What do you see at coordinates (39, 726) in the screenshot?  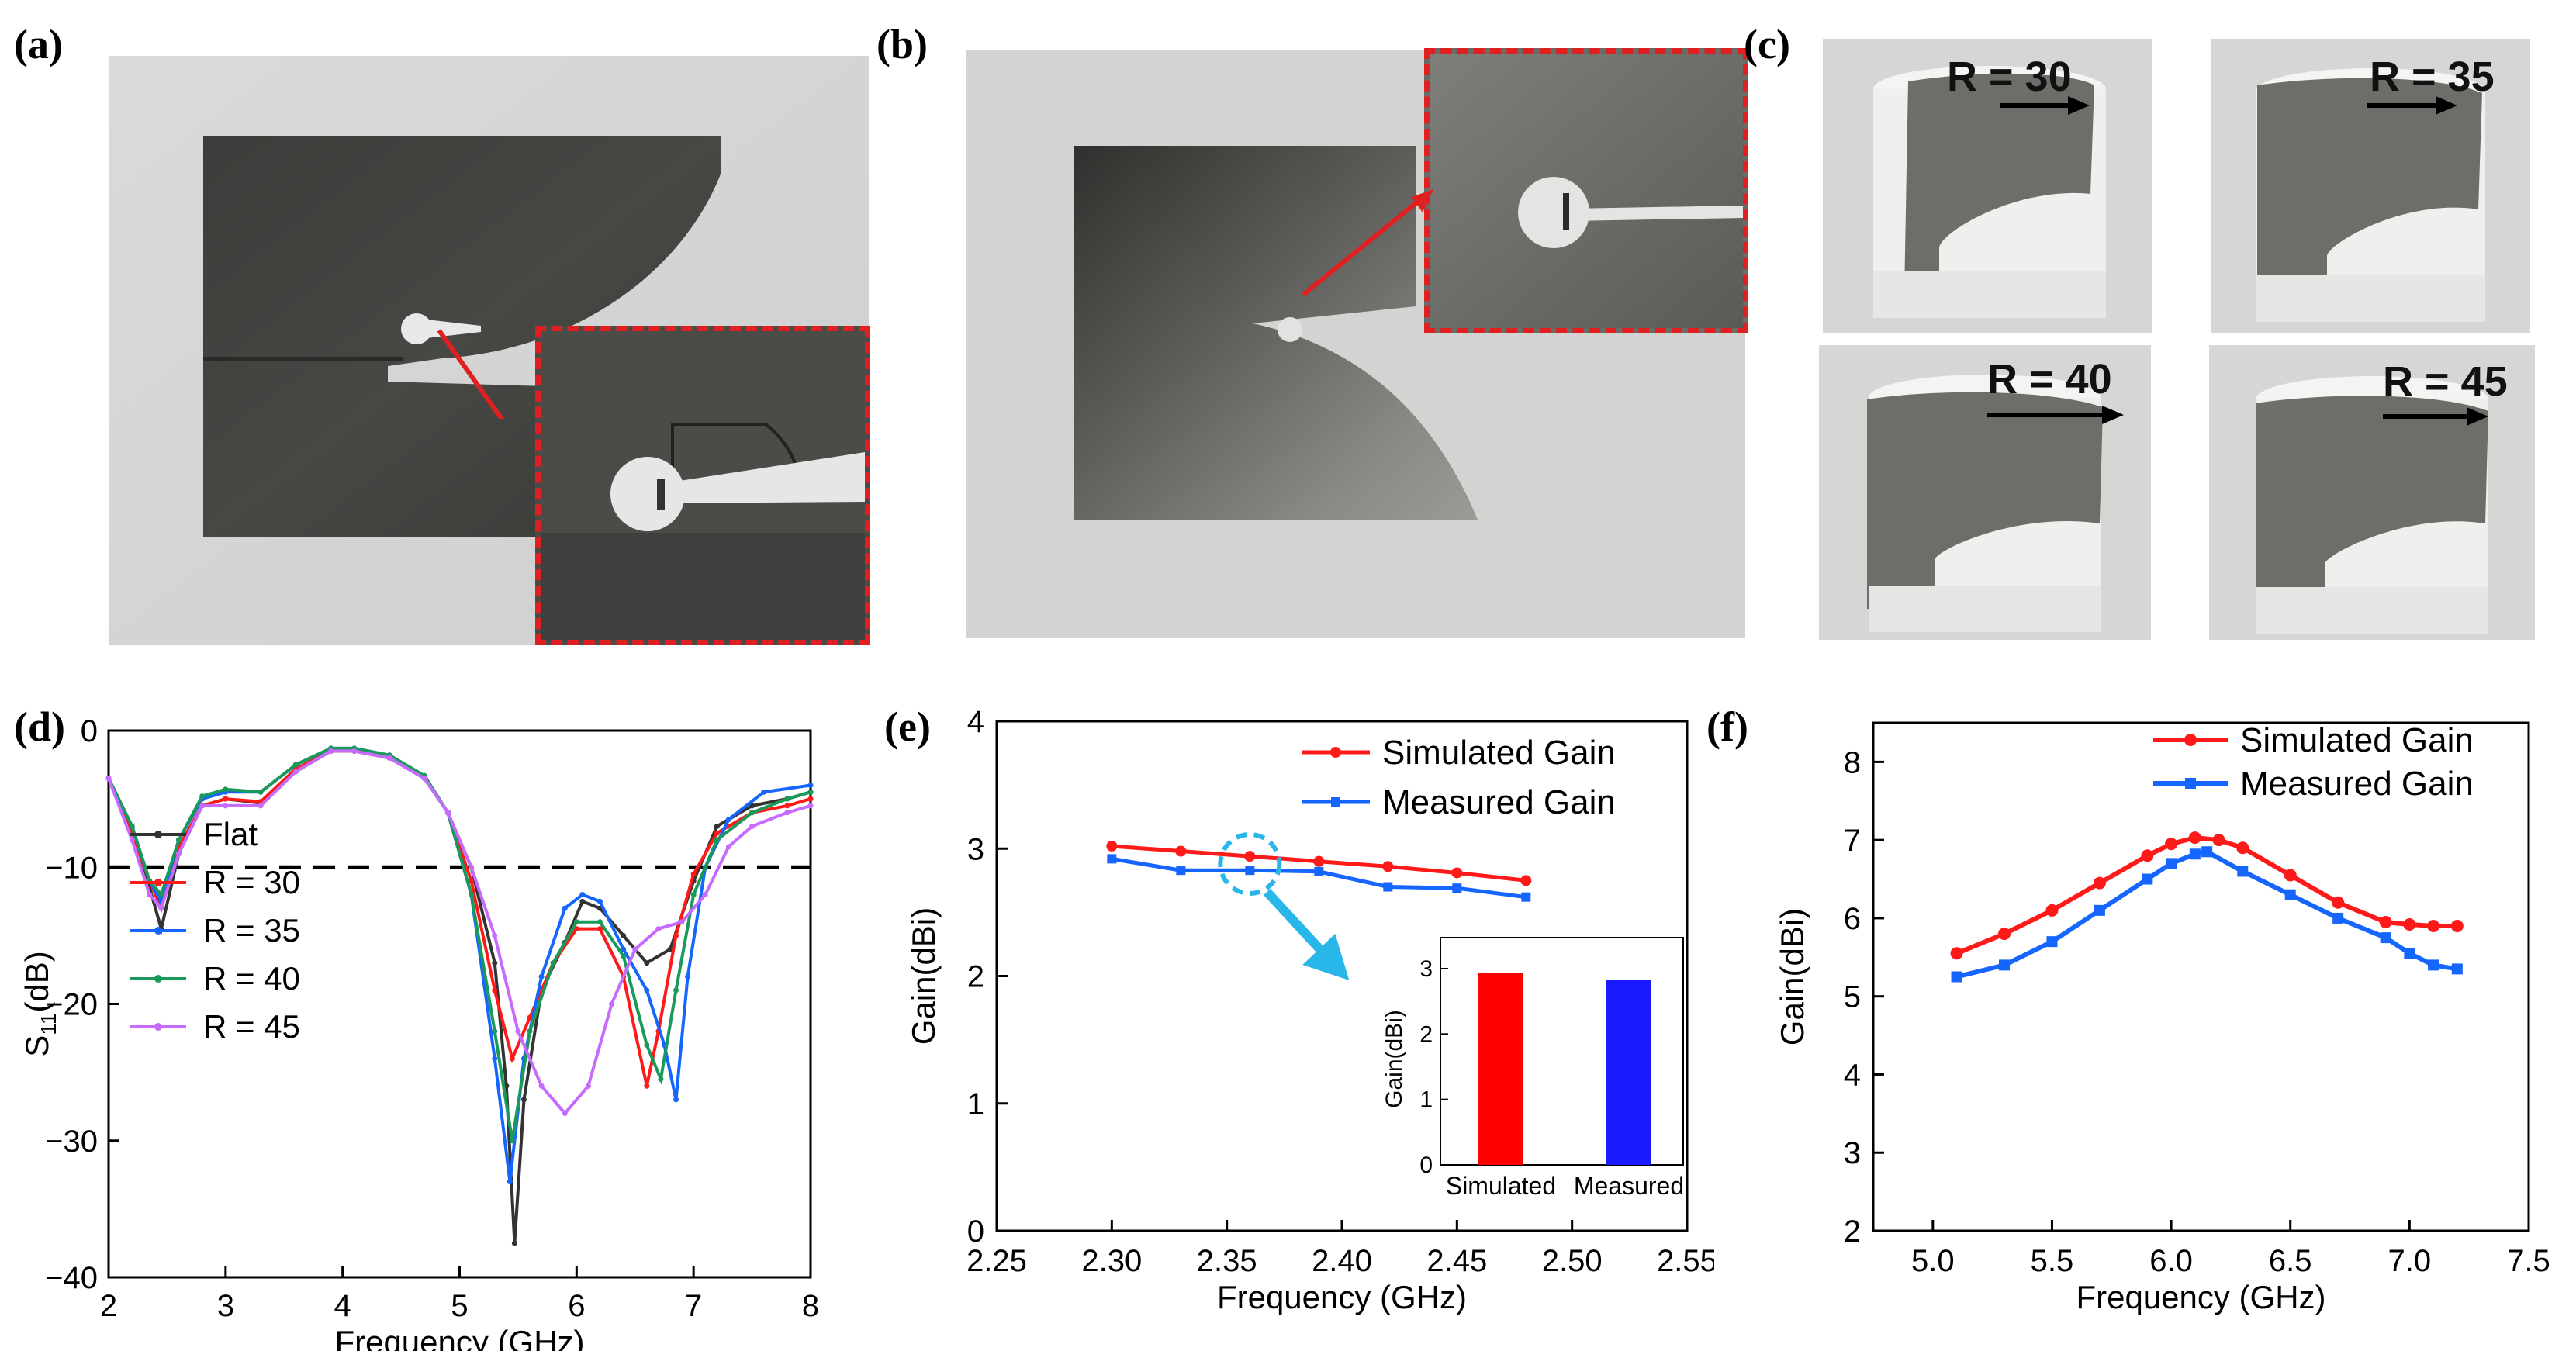 I see `panel-label-d: (d)` at bounding box center [39, 726].